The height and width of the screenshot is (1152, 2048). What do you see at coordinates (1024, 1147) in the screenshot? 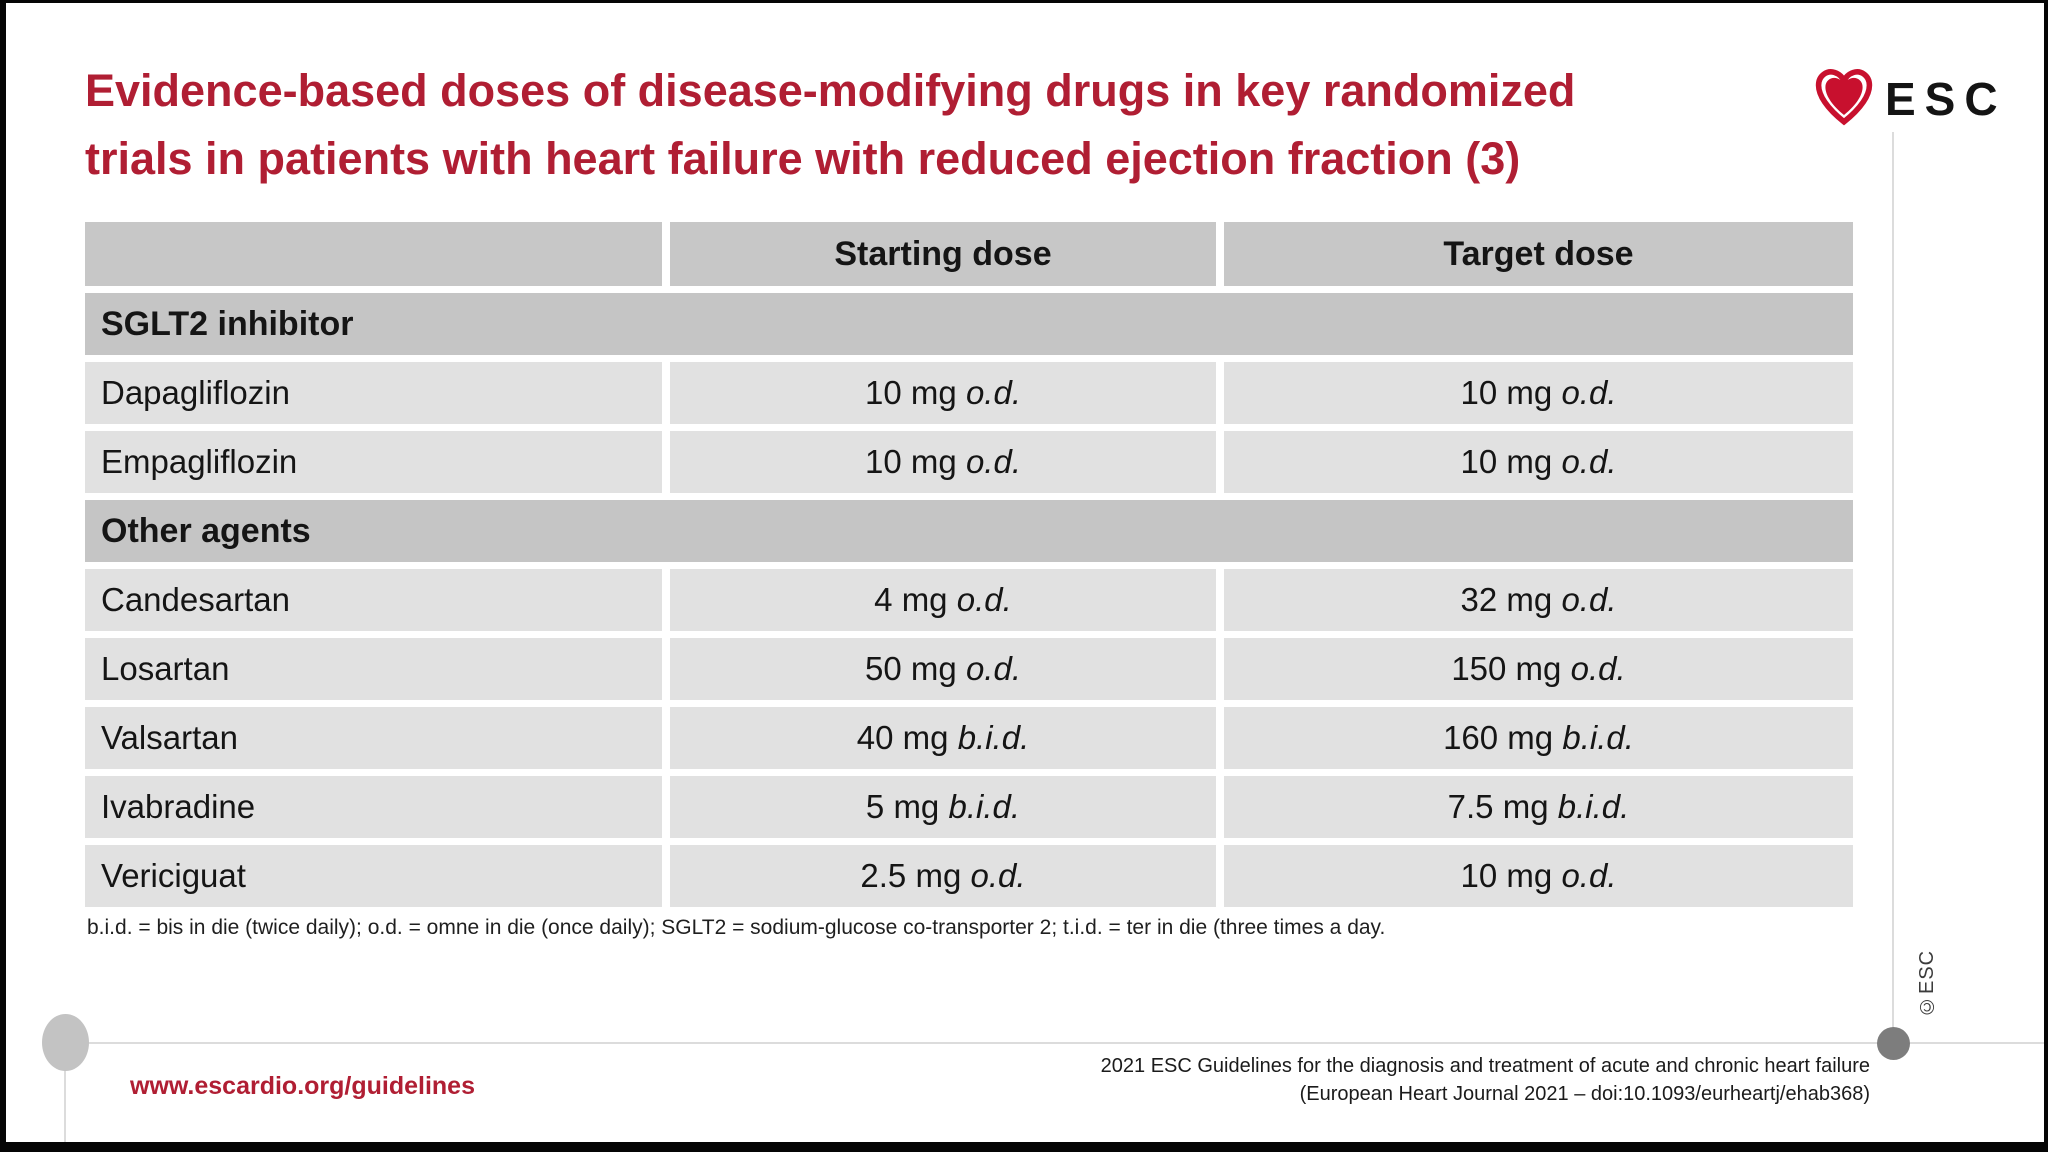
I see `frame-edge-bottom` at bounding box center [1024, 1147].